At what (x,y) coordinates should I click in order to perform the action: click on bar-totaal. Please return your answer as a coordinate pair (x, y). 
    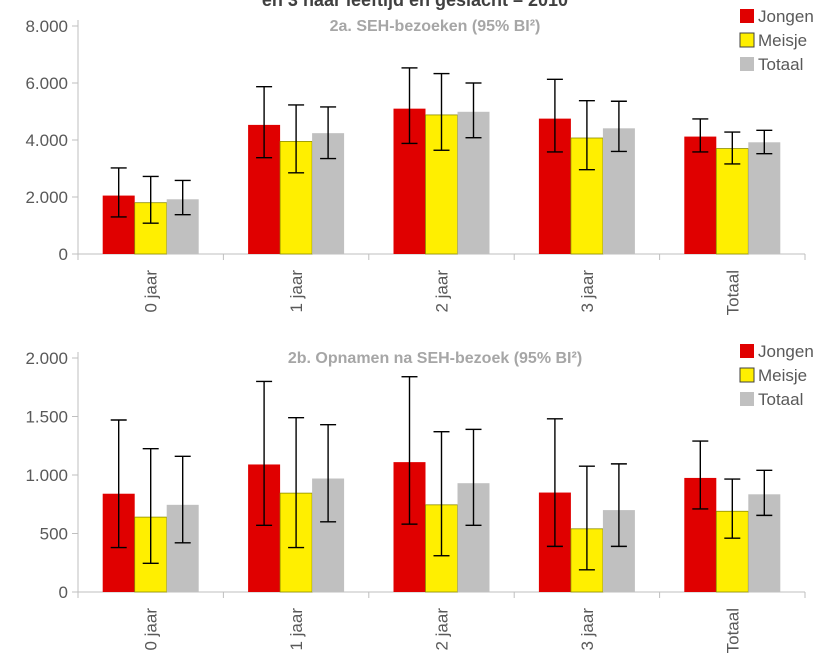
    Looking at the image, I should click on (764, 198).